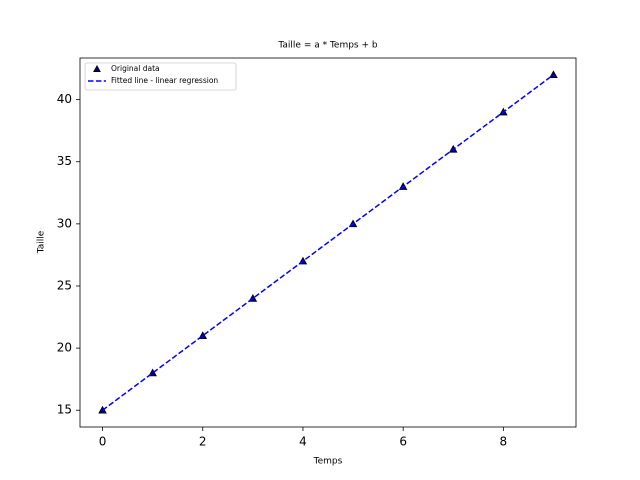 Image resolution: width=640 pixels, height=480 pixels. Describe the element at coordinates (135, 68) in the screenshot. I see `legend-label: Original data` at that location.